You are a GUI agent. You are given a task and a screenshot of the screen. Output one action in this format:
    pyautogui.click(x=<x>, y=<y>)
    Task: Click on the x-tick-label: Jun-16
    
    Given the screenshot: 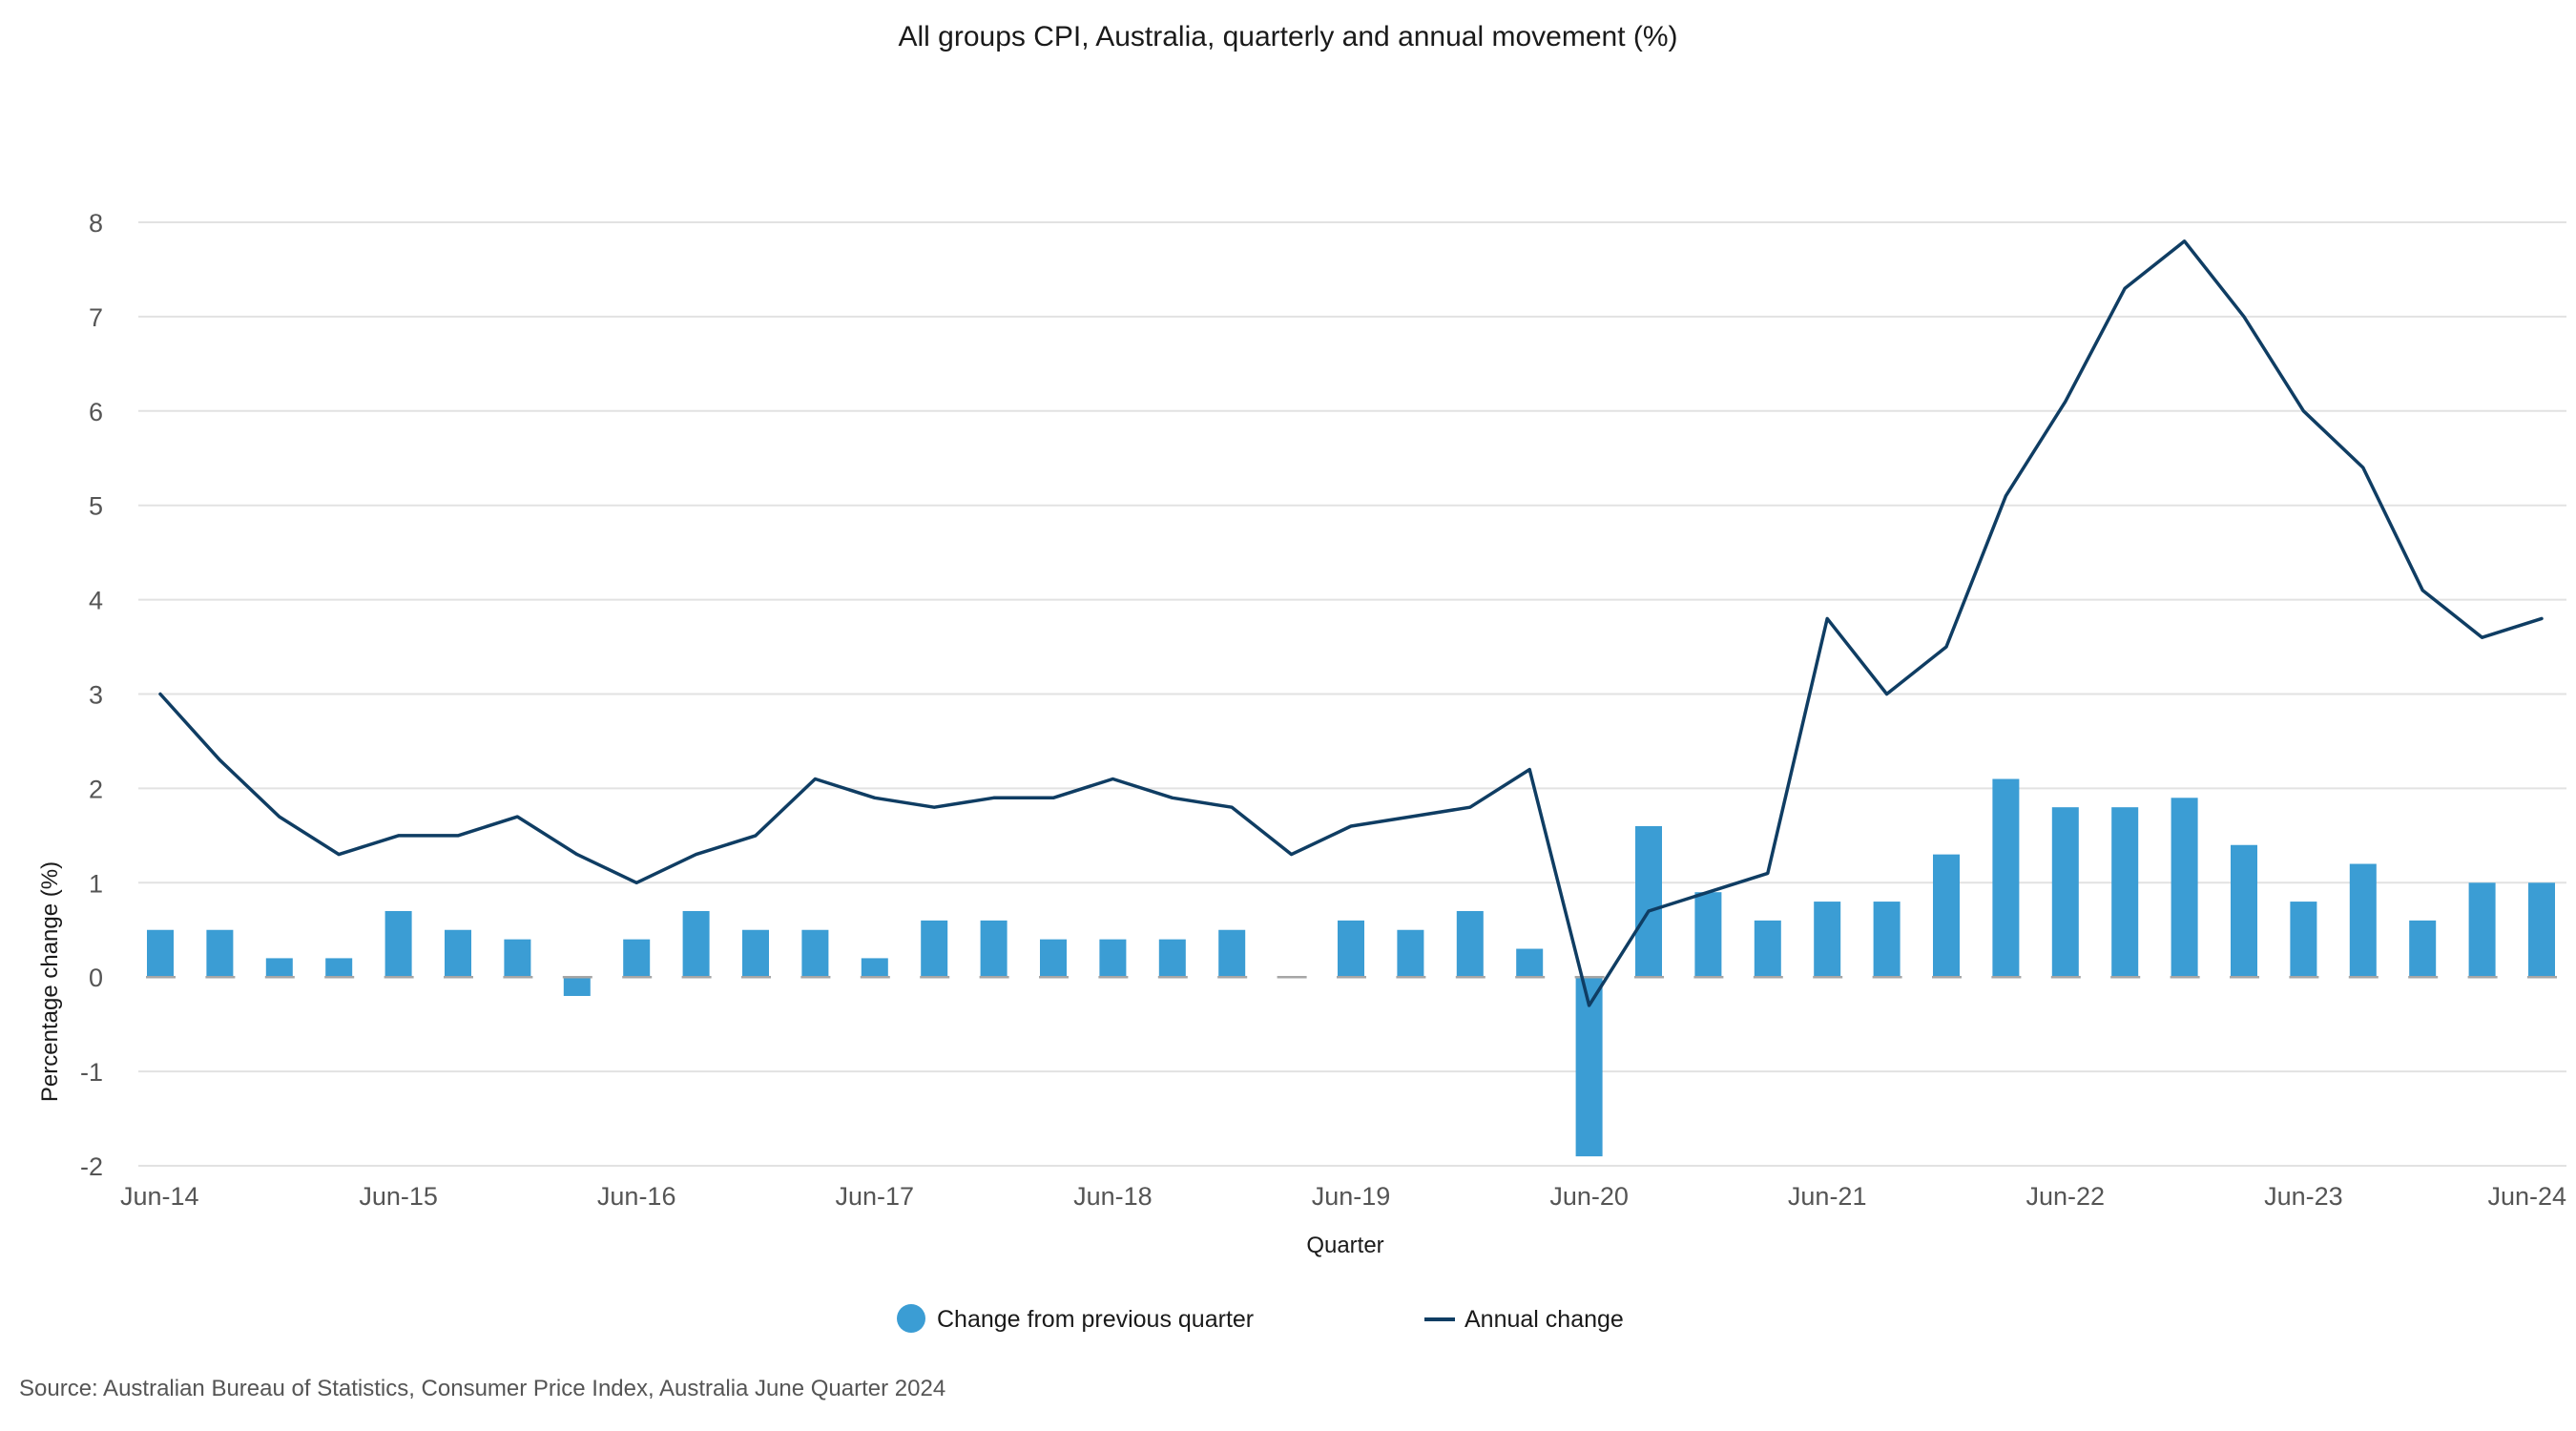 What is the action you would take?
    pyautogui.click(x=636, y=1196)
    